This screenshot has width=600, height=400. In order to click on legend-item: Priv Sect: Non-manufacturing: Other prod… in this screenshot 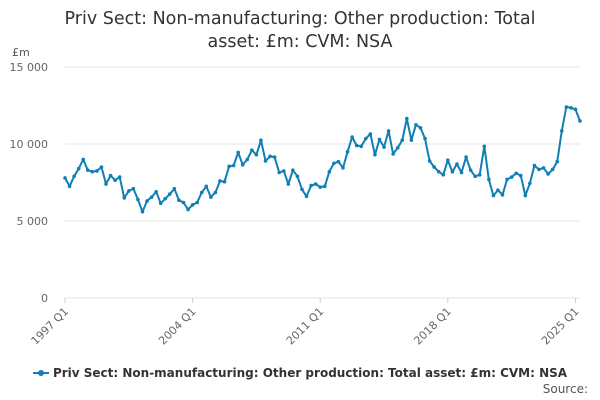, I will do `click(299, 373)`.